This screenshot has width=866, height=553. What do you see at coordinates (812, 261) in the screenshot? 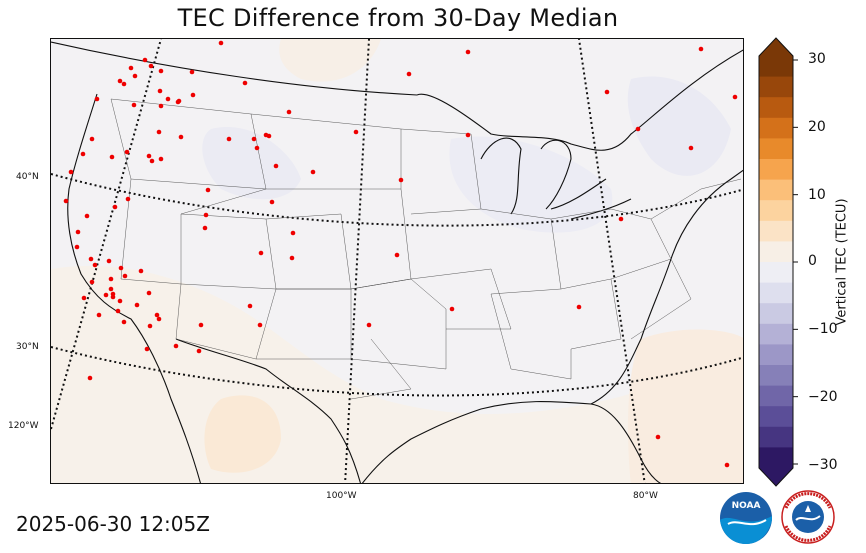
I see `colorbar-tick: 0` at bounding box center [812, 261].